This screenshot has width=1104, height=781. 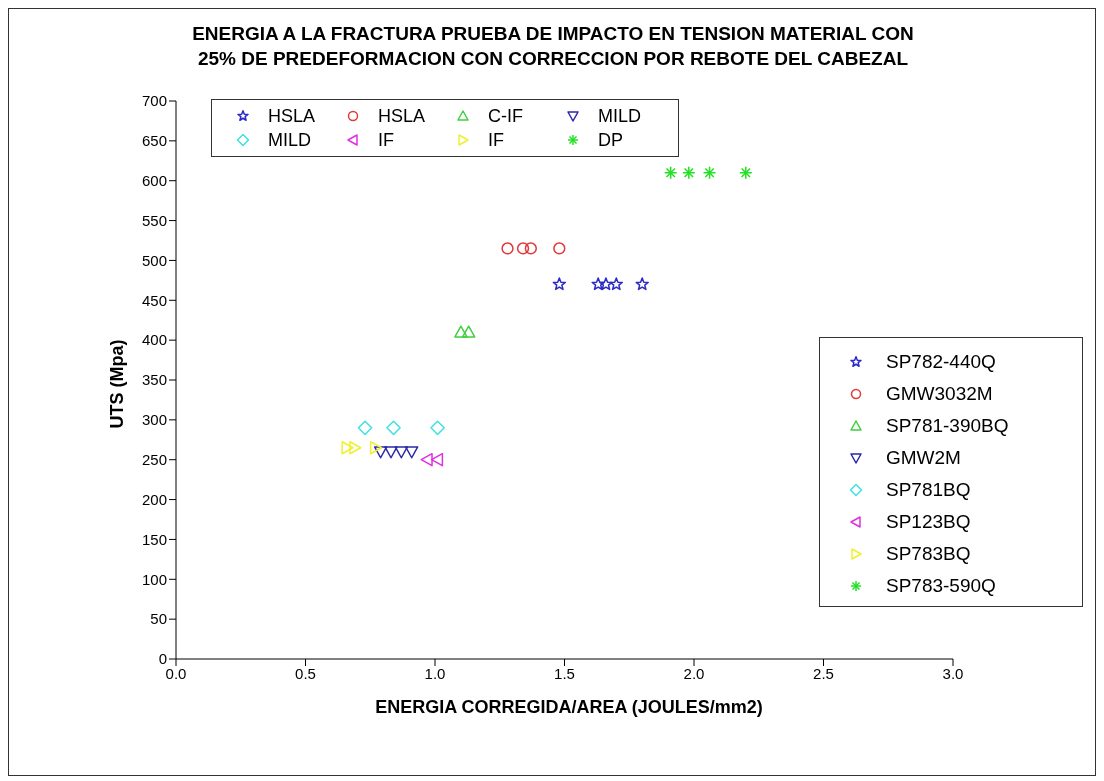 I want to click on y-tick-label: 450, so click(x=154, y=300).